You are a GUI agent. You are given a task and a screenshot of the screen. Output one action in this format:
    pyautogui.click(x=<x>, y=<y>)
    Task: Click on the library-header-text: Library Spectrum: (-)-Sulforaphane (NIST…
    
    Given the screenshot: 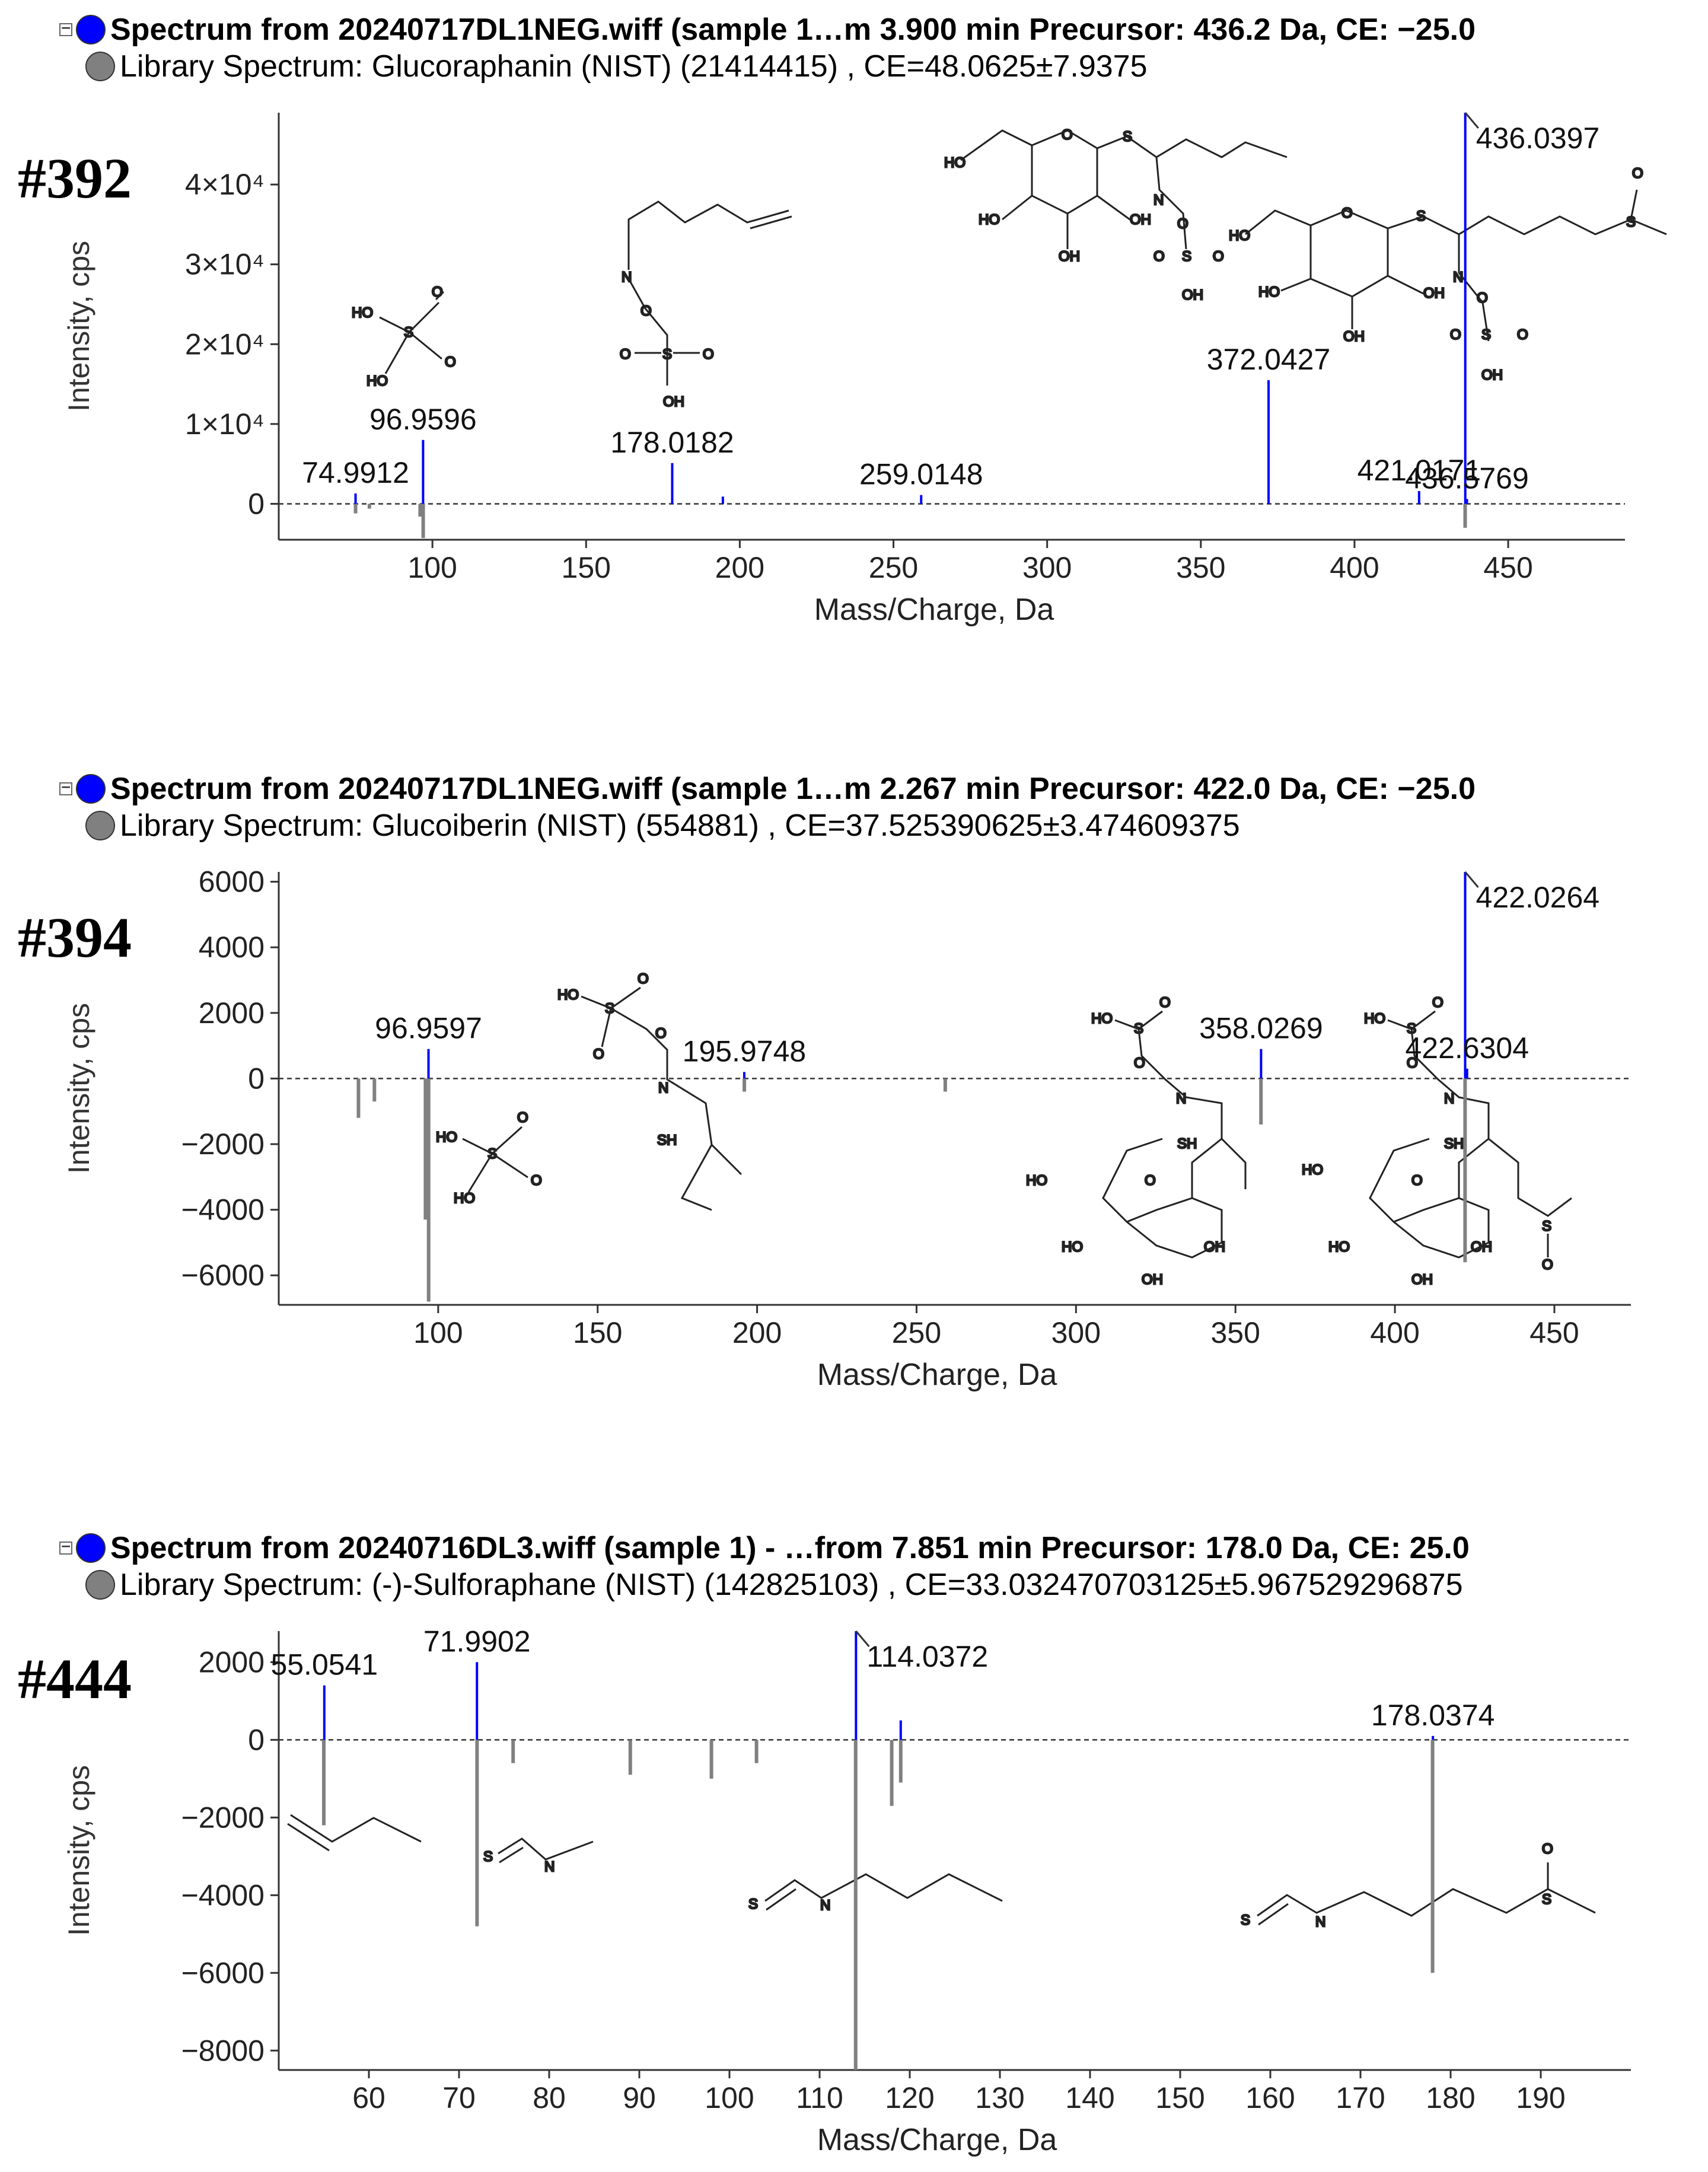 What is the action you would take?
    pyautogui.click(x=792, y=1585)
    